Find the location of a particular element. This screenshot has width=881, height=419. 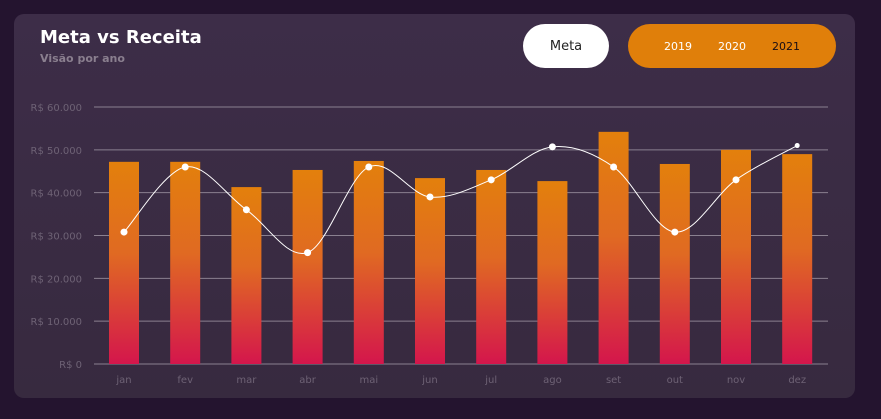

year-2020-button: 2020 is located at coordinates (732, 46).